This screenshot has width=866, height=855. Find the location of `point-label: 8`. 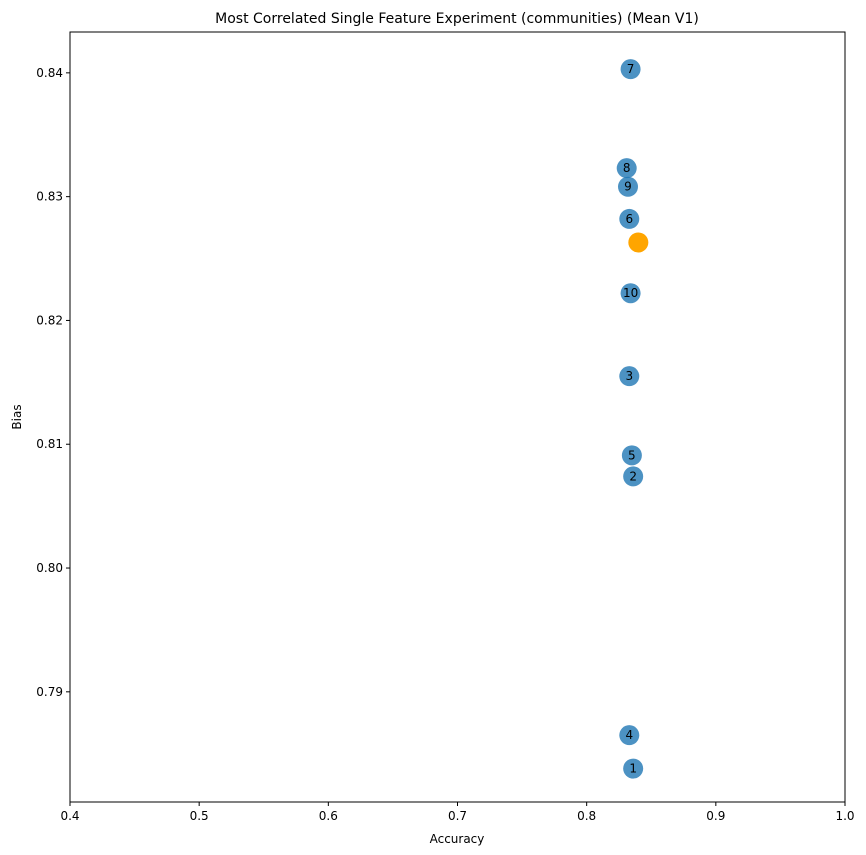

point-label: 8 is located at coordinates (627, 168).